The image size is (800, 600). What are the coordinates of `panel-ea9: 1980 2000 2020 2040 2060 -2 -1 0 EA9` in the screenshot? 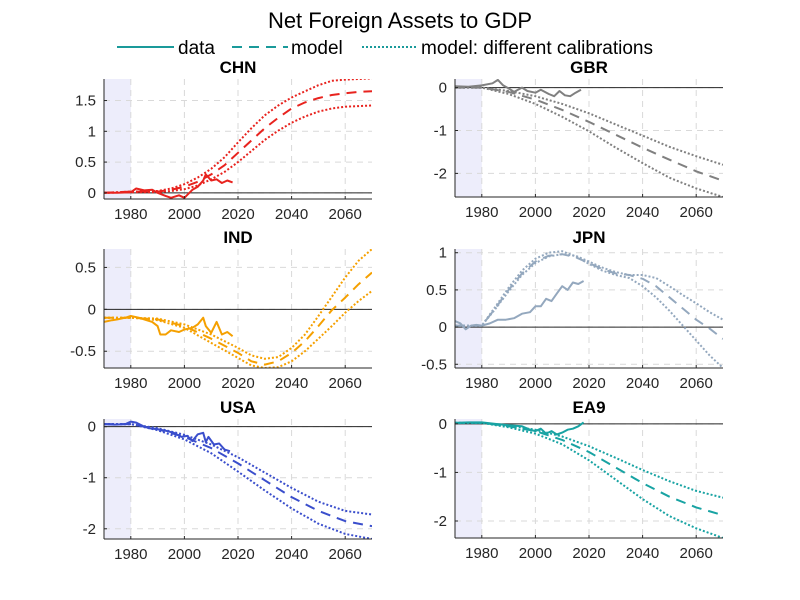 It's located at (578, 480).